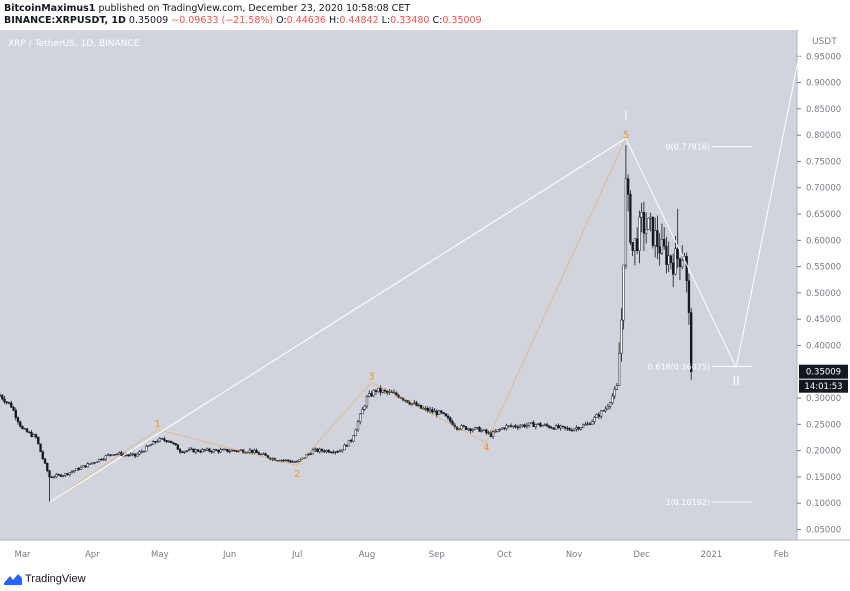  What do you see at coordinates (712, 555) in the screenshot?
I see `x-tick-label: 2021` at bounding box center [712, 555].